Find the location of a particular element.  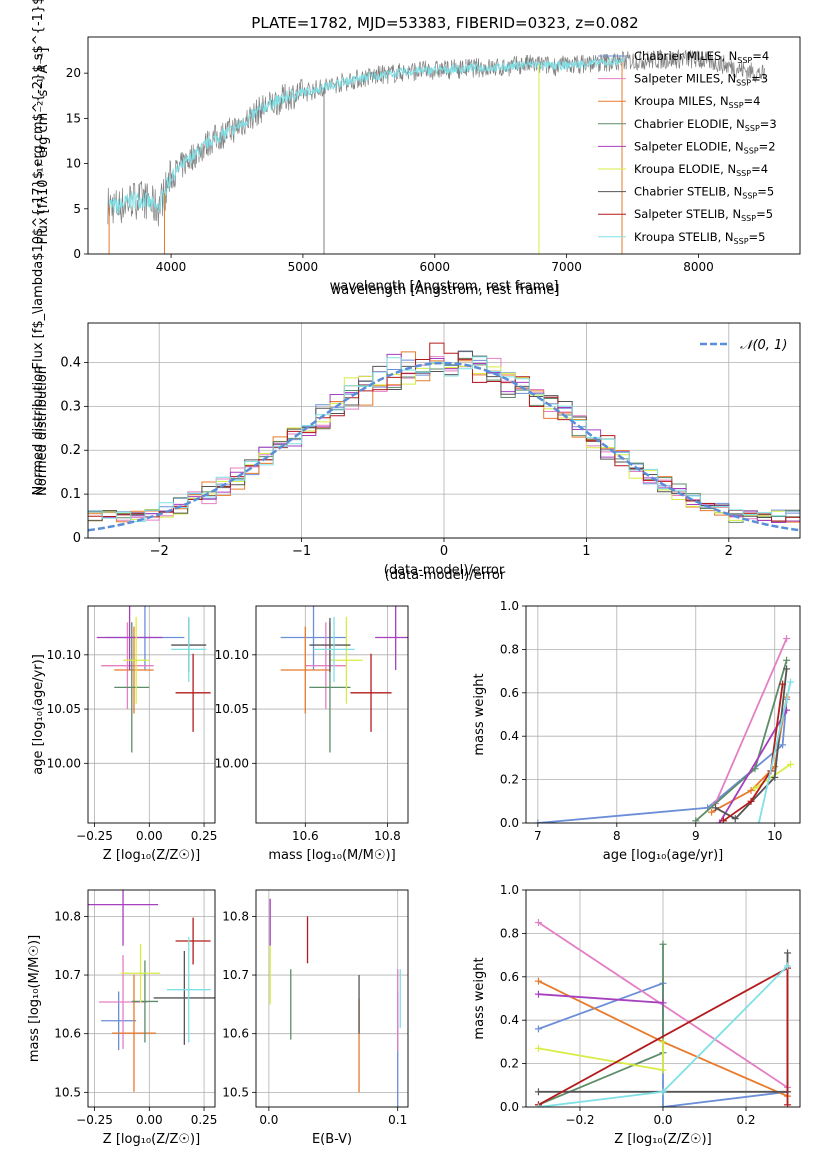

x-tick-label: 0.2 is located at coordinates (745, 1120).